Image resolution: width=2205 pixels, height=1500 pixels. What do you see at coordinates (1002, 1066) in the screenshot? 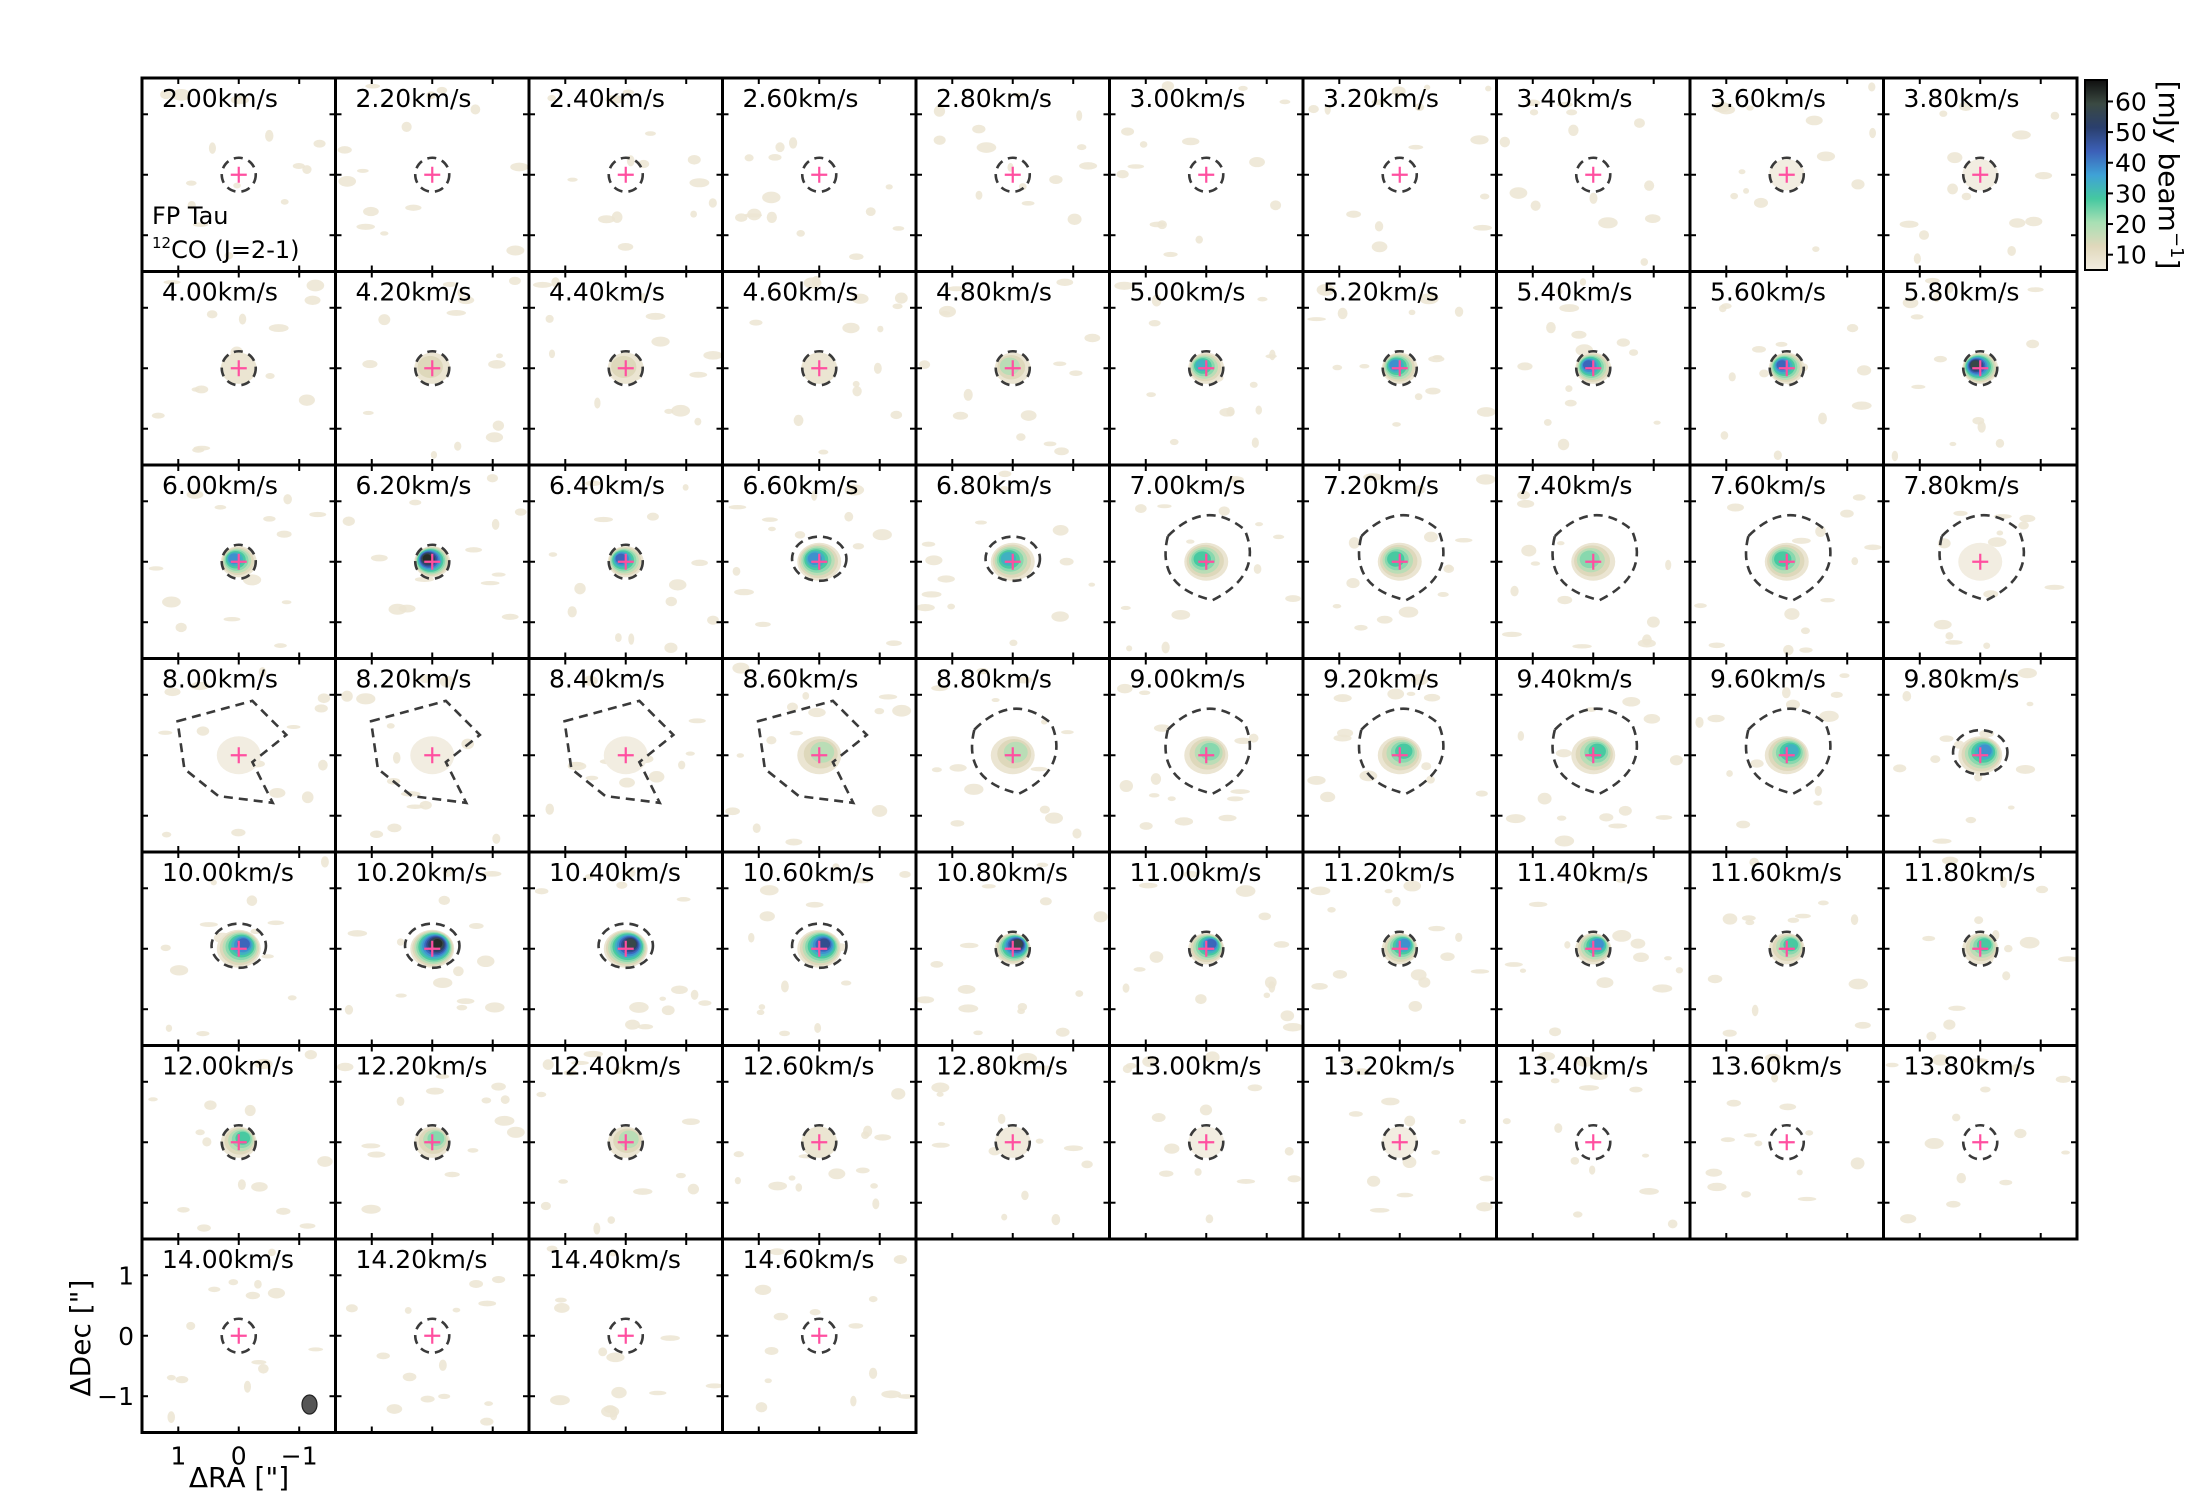
I see `velocity-label: 12.80km/s` at bounding box center [1002, 1066].